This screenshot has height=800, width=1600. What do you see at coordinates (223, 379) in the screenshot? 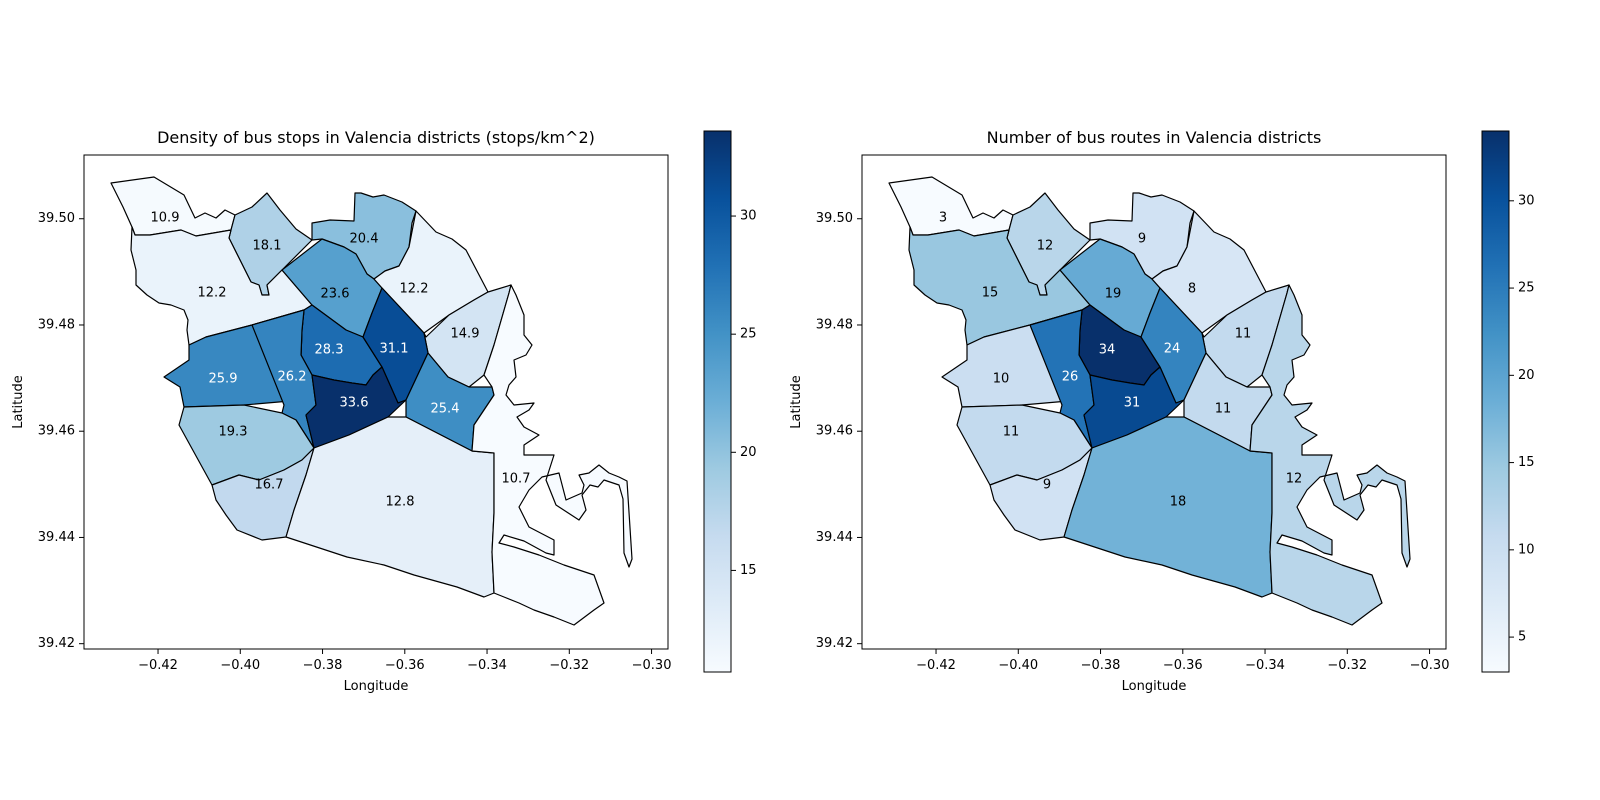
I see `district-value-label: 25.9` at bounding box center [223, 379].